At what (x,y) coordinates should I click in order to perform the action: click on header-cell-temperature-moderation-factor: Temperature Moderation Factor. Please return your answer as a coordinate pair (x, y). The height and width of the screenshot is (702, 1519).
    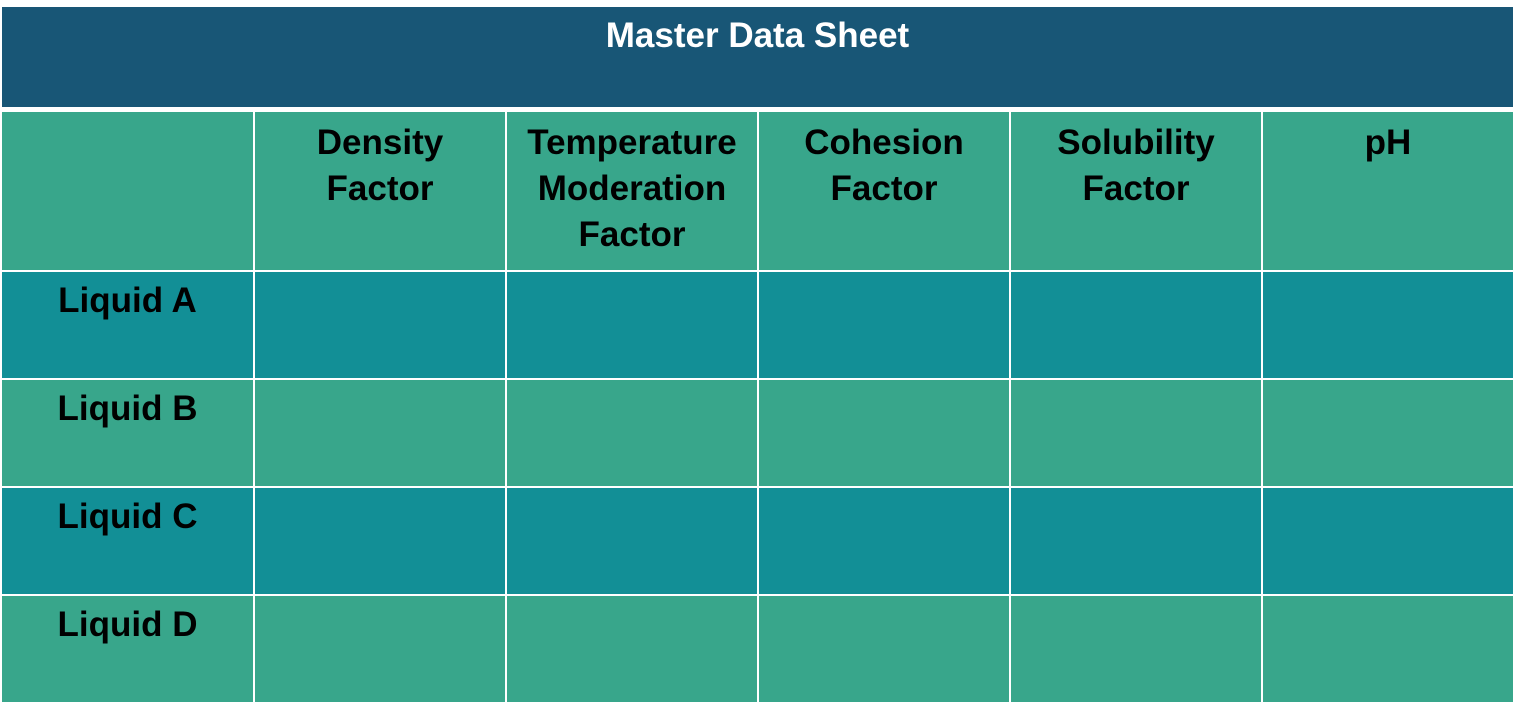
    Looking at the image, I should click on (632, 191).